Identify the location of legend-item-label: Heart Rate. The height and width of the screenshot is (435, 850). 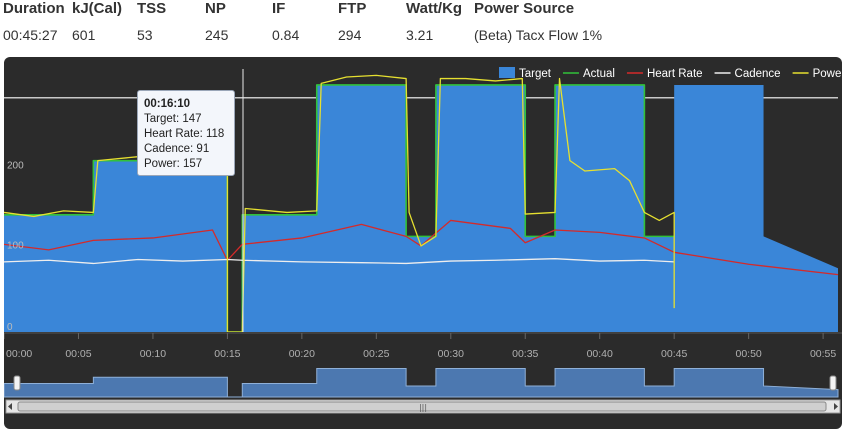
(675, 74).